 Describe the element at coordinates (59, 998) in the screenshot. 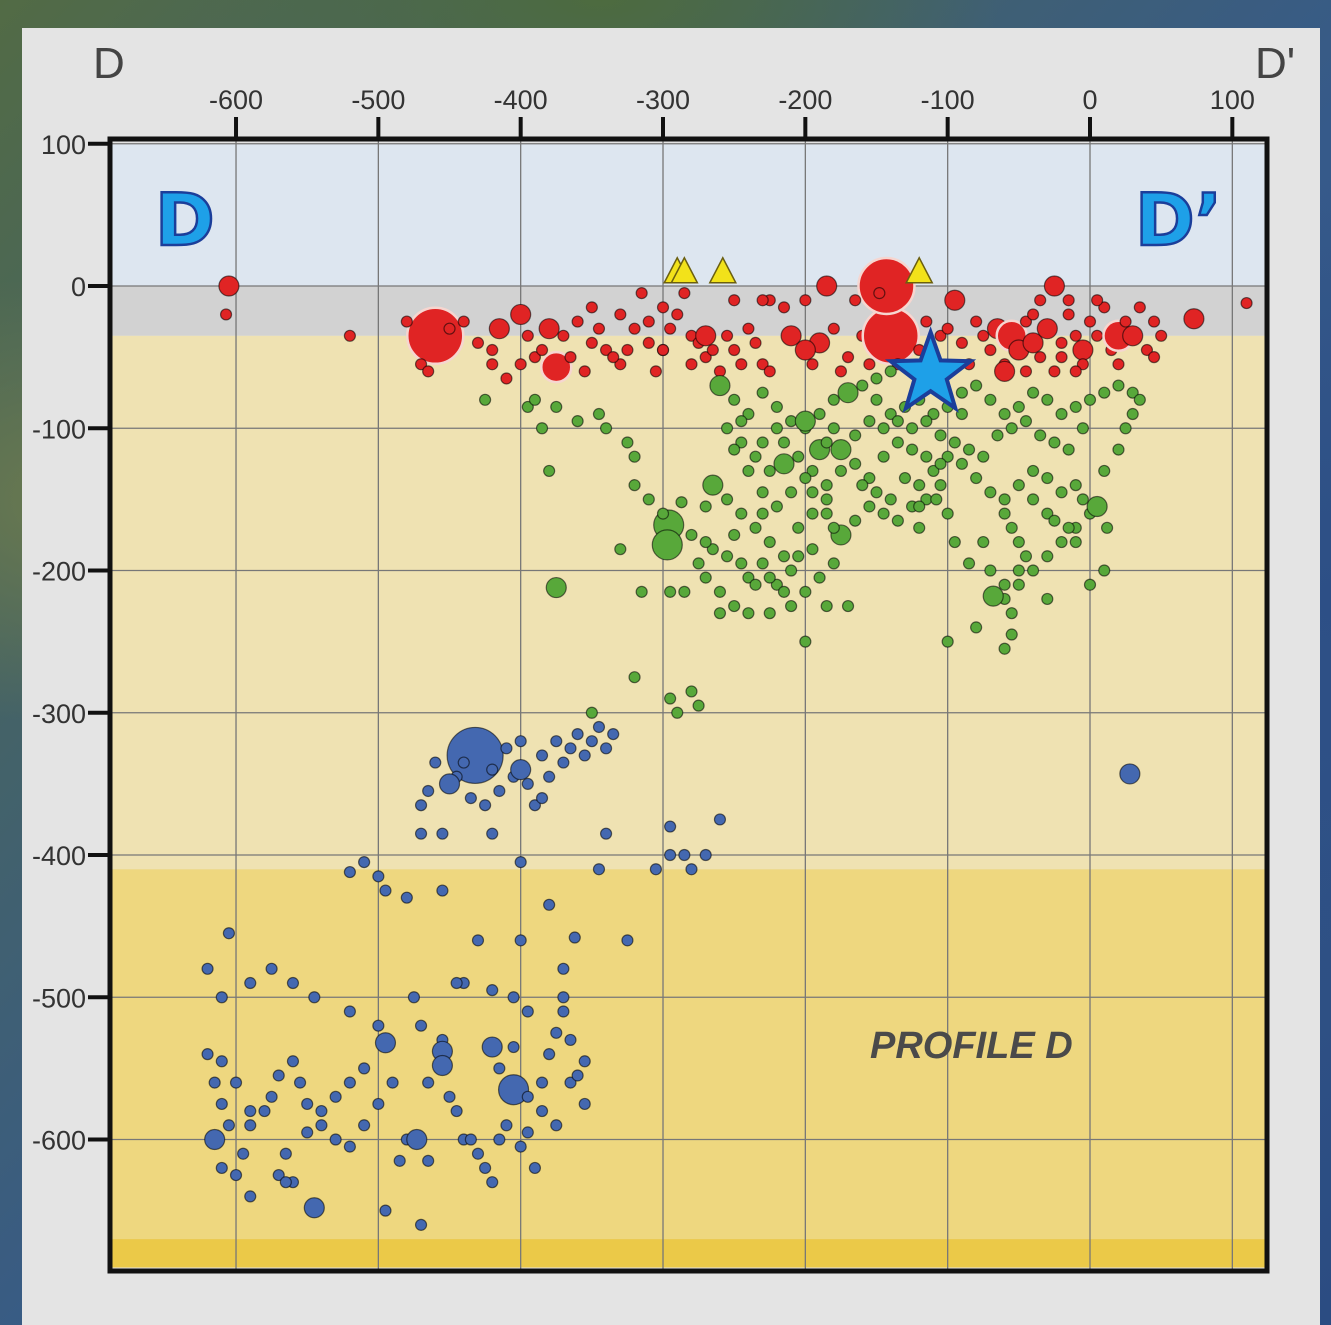

I see `y-tick-label: -500` at that location.